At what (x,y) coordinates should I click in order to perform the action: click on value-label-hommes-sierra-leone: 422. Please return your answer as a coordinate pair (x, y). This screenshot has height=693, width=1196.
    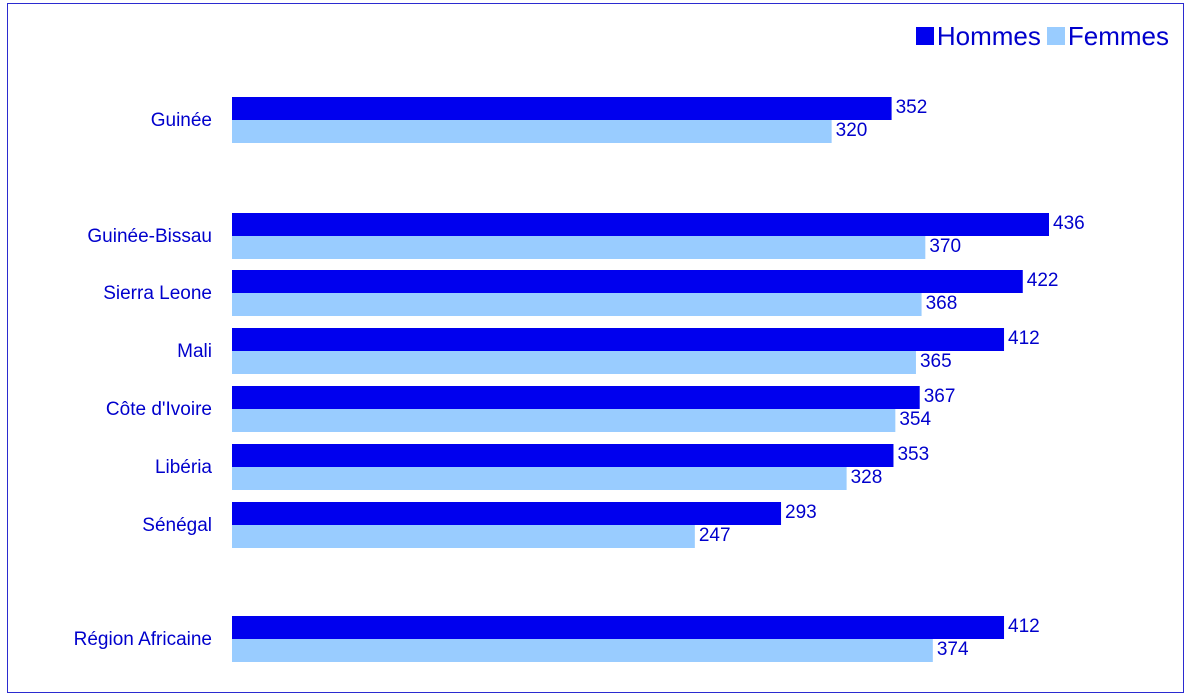
    Looking at the image, I should click on (1043, 280).